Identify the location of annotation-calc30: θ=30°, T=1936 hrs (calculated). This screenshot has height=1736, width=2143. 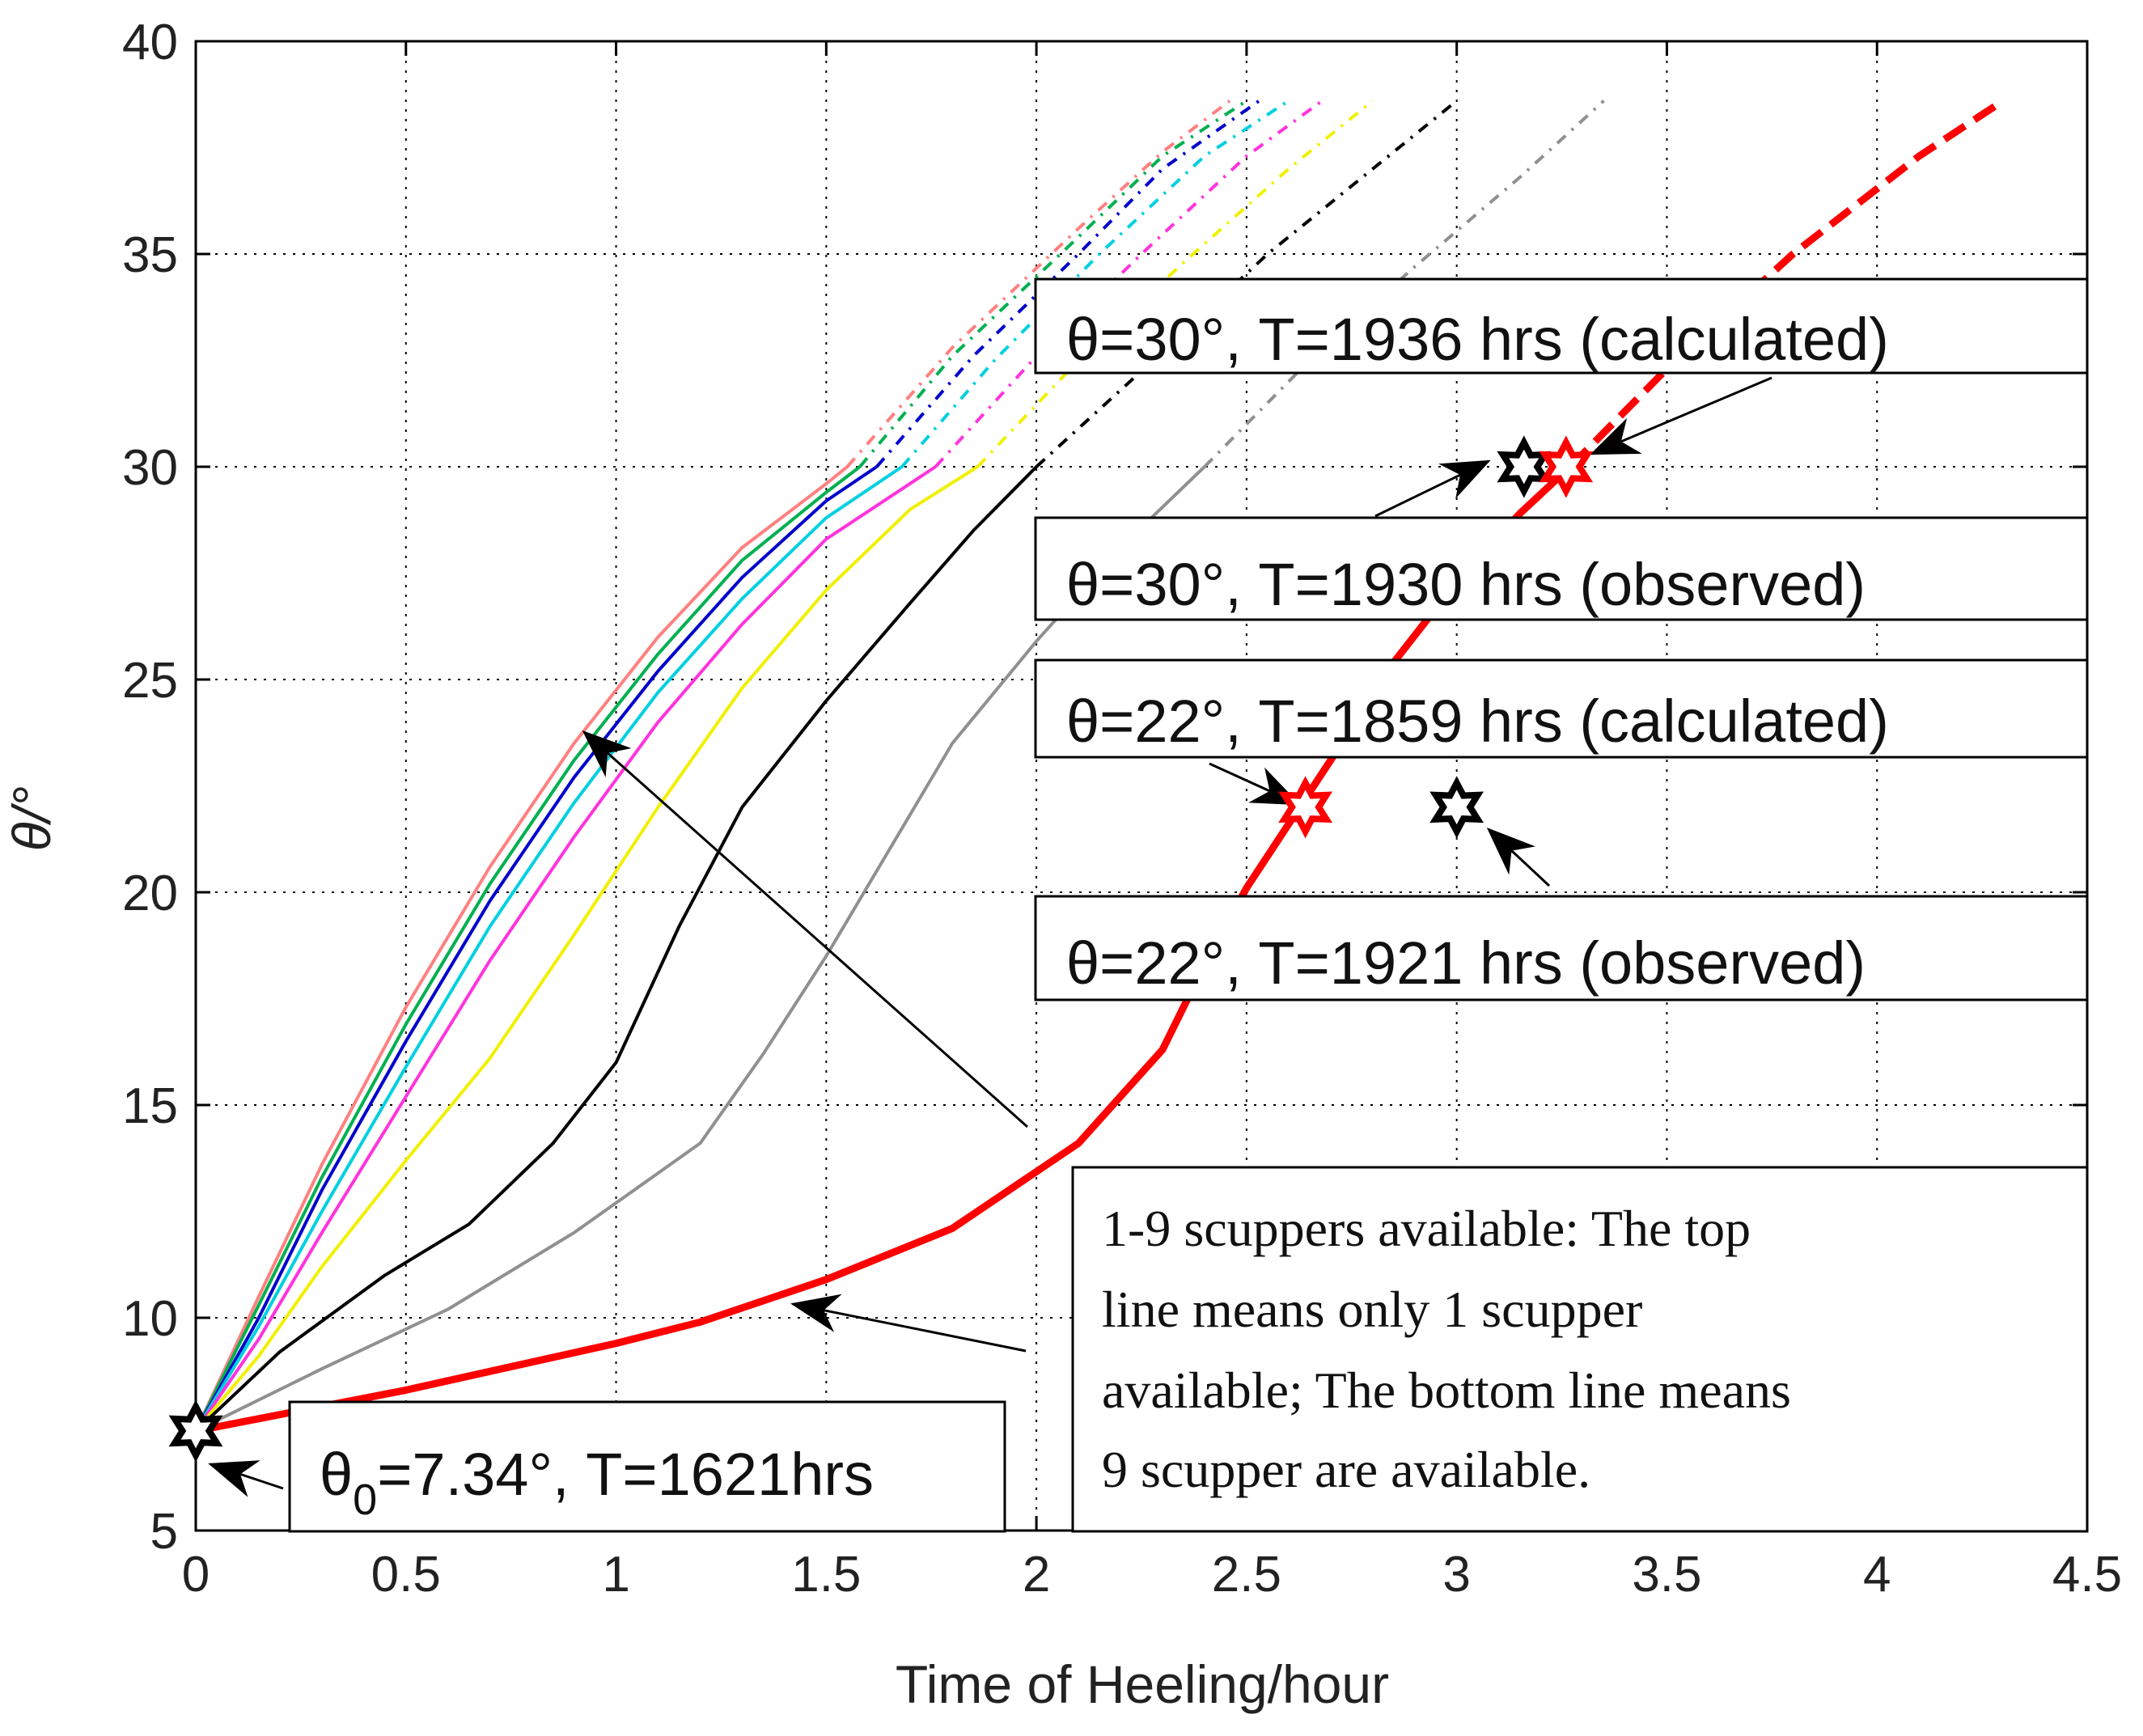
(1477, 339).